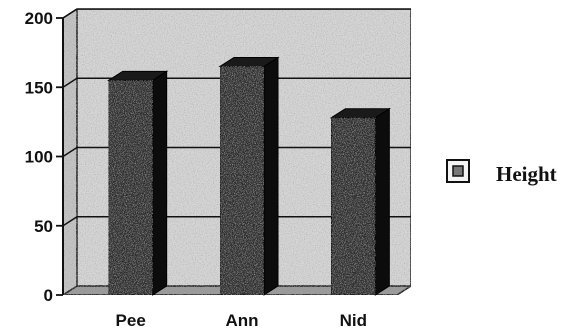  Describe the element at coordinates (353, 320) in the screenshot. I see `x-tick-label: Nid` at that location.